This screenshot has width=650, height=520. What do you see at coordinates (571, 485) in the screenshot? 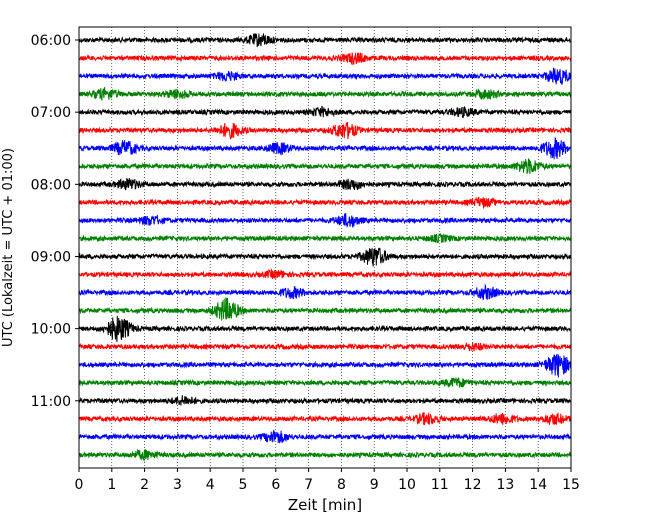
I see `x-tick-label: 15` at bounding box center [571, 485].